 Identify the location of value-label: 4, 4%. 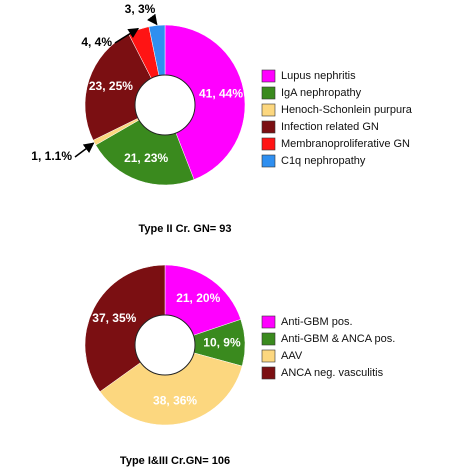
(96, 42).